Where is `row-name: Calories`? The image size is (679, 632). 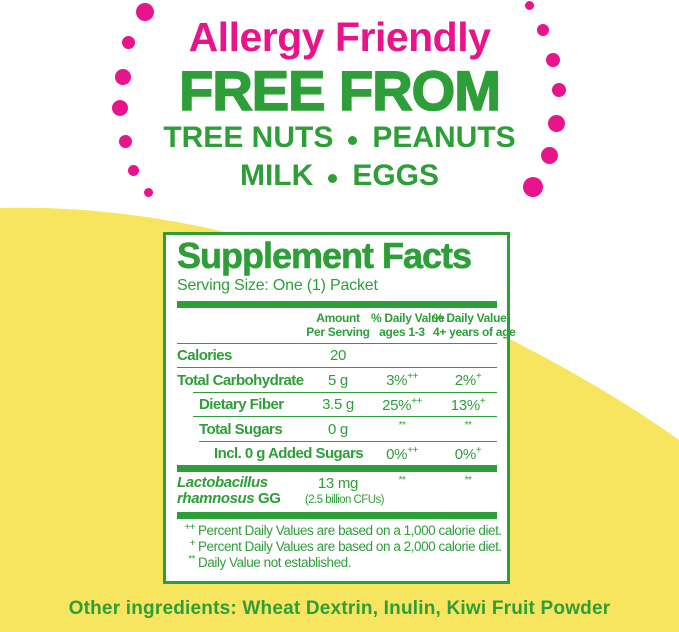 row-name: Calories is located at coordinates (204, 356).